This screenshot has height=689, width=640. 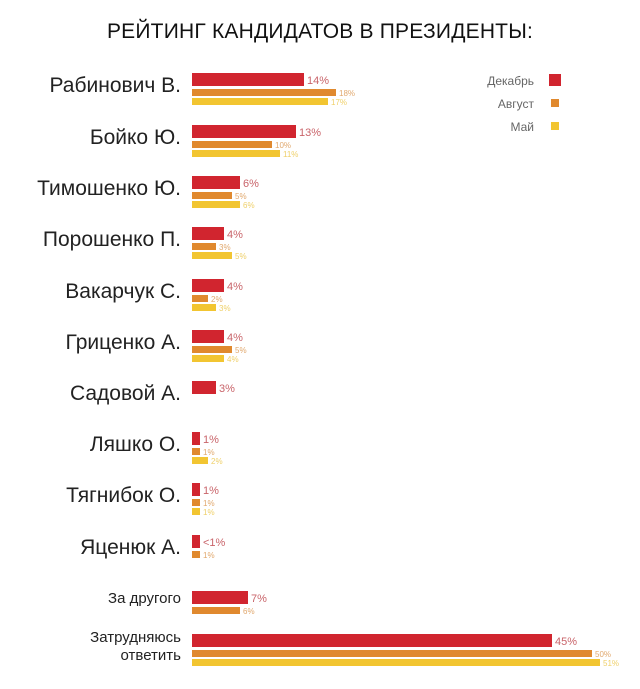 What do you see at coordinates (115, 85) in the screenshot?
I see `category-label: Рабинович В.` at bounding box center [115, 85].